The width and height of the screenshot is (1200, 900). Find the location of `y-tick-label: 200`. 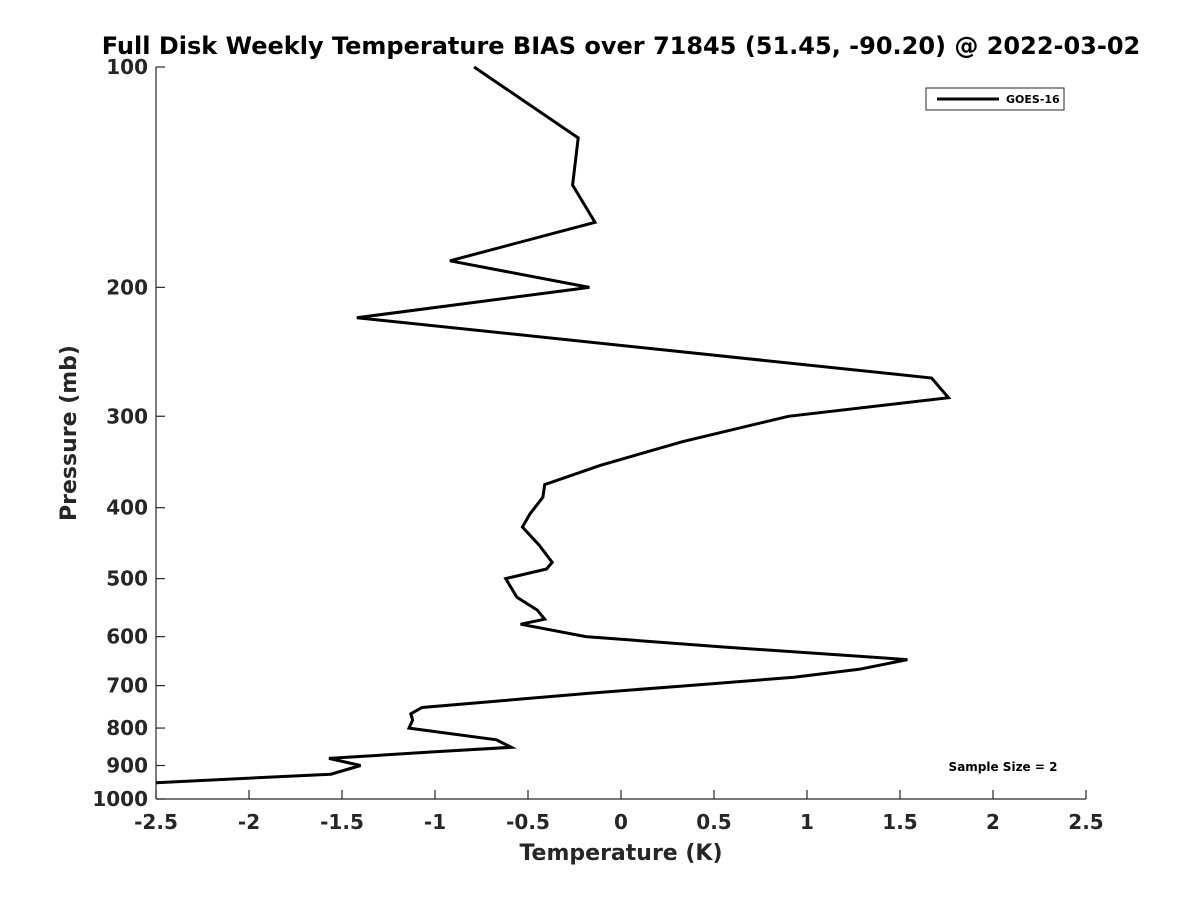

y-tick-label: 200 is located at coordinates (127, 287).